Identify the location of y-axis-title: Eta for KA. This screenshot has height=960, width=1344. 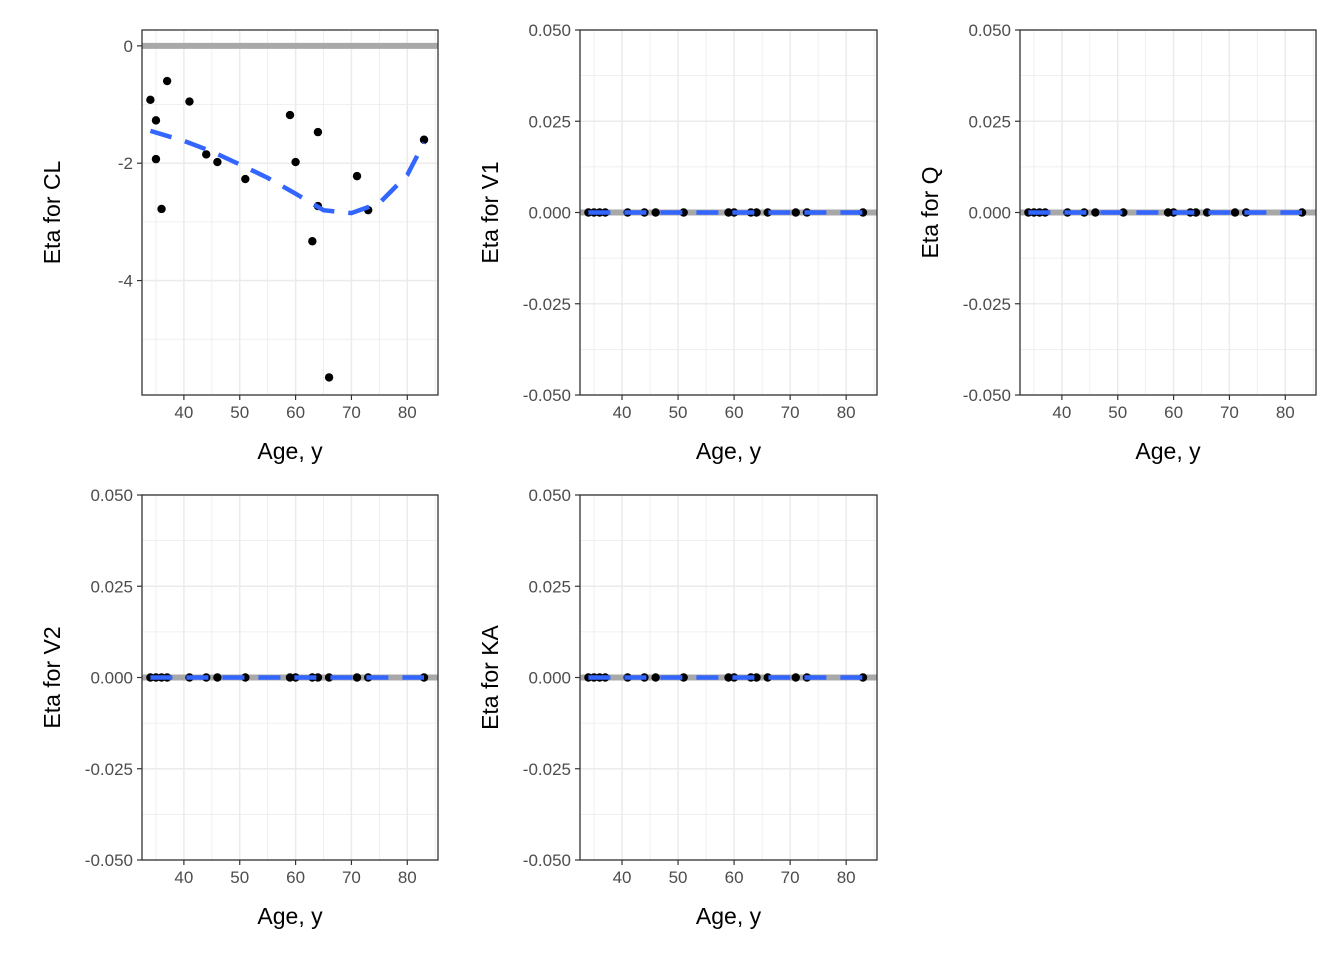
(490, 676).